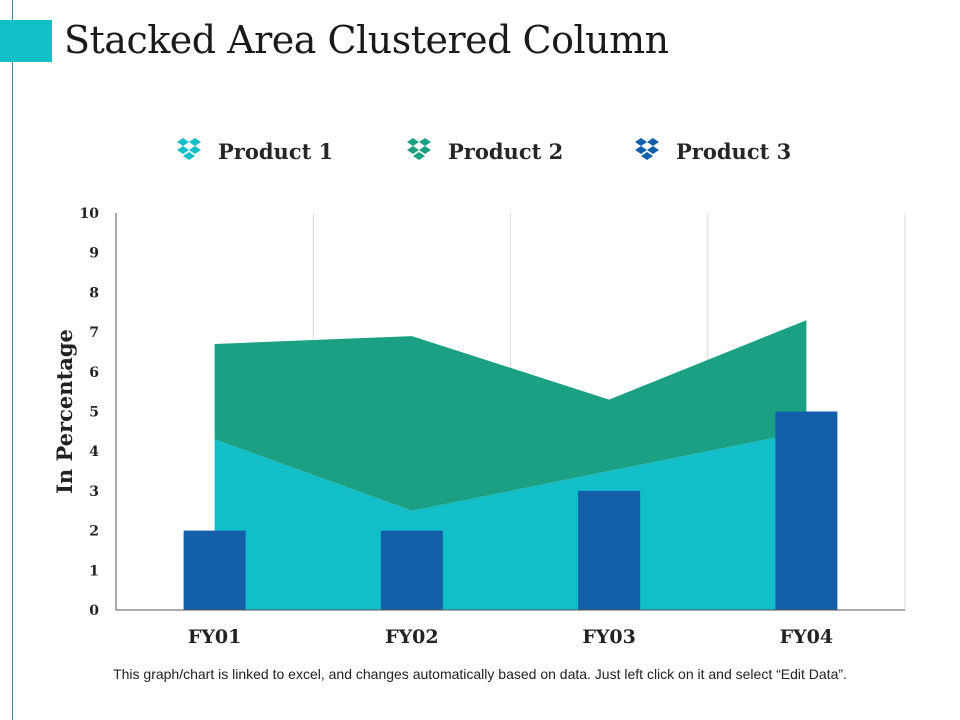 The height and width of the screenshot is (720, 960). Describe the element at coordinates (94, 373) in the screenshot. I see `y-tick-label: 6` at that location.